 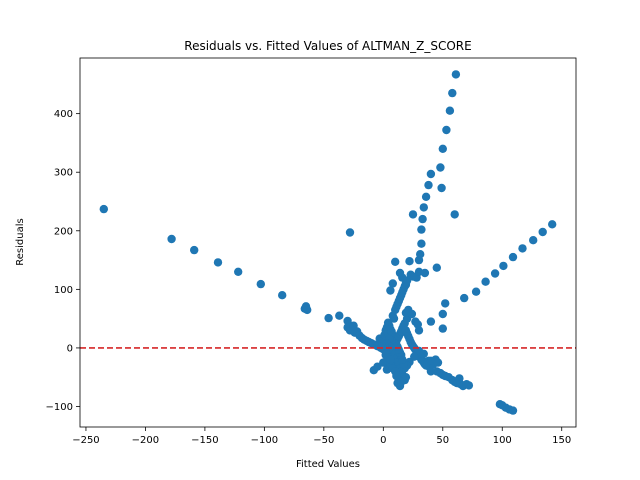 What do you see at coordinates (264, 440) in the screenshot?
I see `x-tick-label: −100` at bounding box center [264, 440].